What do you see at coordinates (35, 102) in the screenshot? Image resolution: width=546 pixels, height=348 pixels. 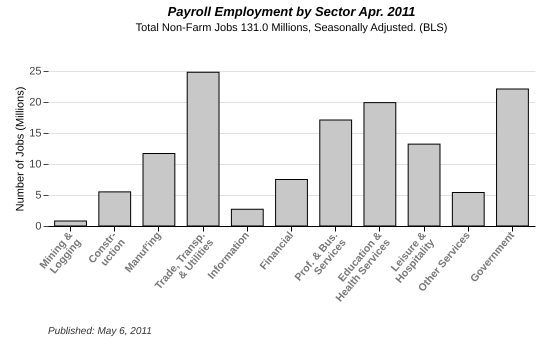 I see `y-tick-label: 20` at bounding box center [35, 102].